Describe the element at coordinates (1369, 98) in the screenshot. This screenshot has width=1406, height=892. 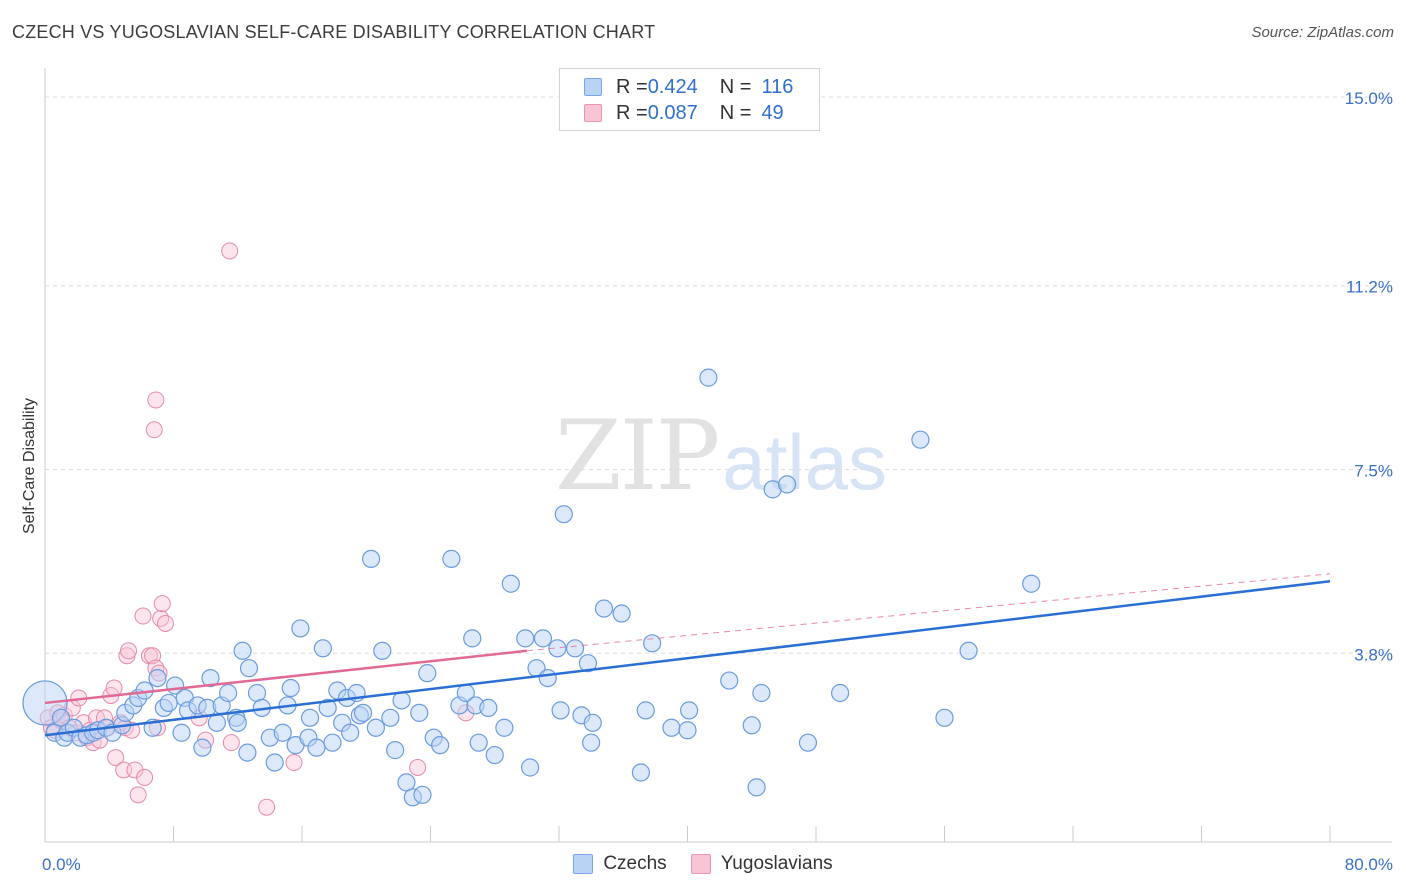
I see `y-tick-label: 15.0%` at that location.